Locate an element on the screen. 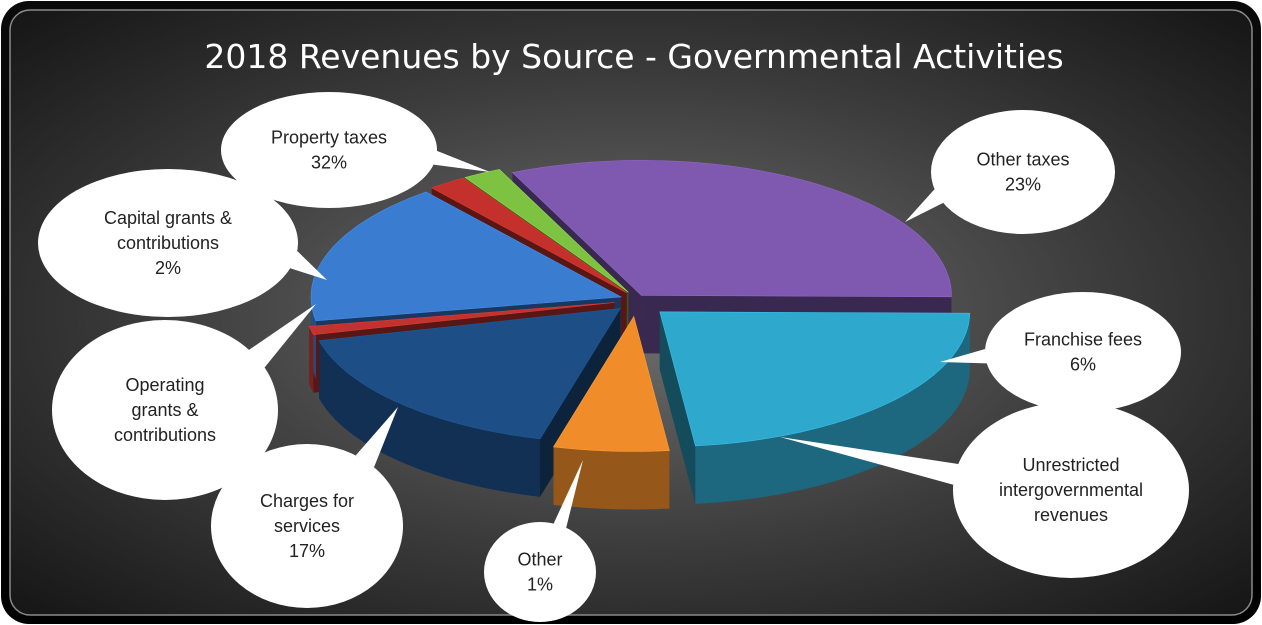 This screenshot has width=1262, height=625. callout-label: grants & is located at coordinates (164, 410).